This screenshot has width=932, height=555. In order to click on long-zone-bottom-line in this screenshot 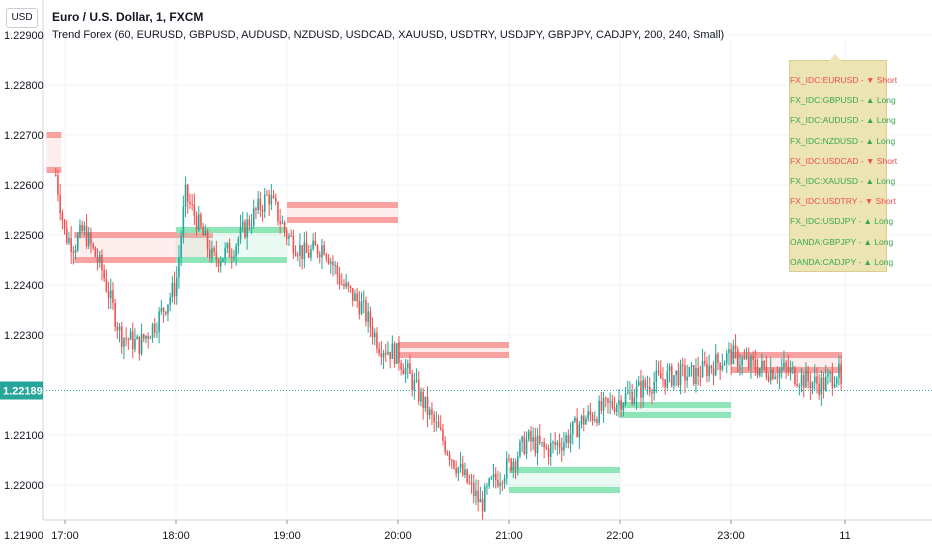, I will do `click(675, 415)`.